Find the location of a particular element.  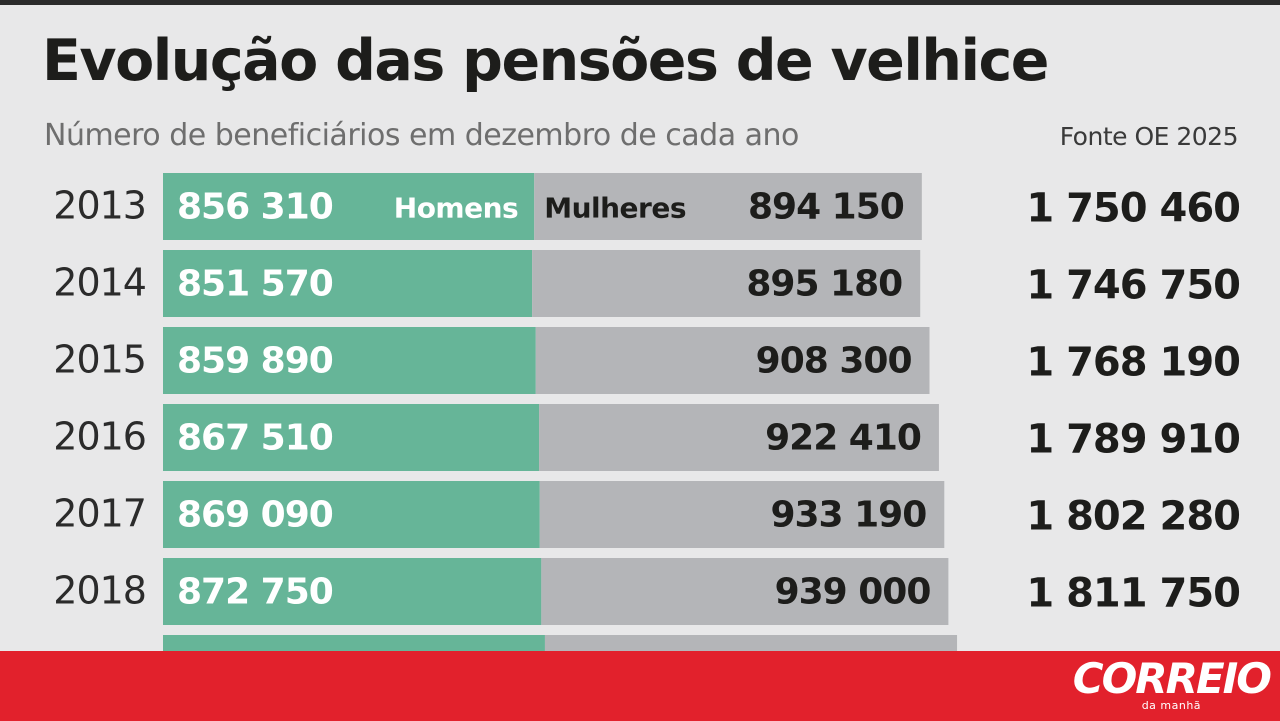

men-value-label: 856 310 is located at coordinates (255, 207).